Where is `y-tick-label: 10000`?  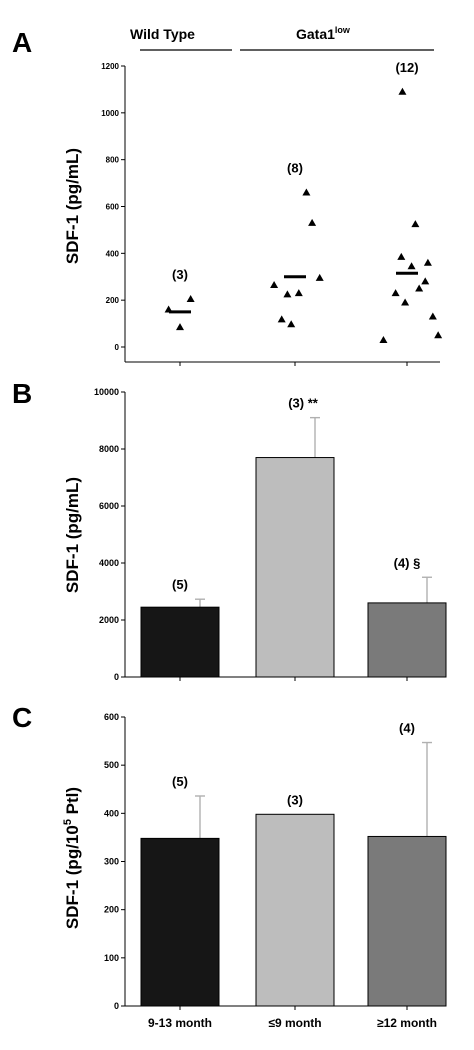
y-tick-label: 10000 is located at coordinates (106, 392).